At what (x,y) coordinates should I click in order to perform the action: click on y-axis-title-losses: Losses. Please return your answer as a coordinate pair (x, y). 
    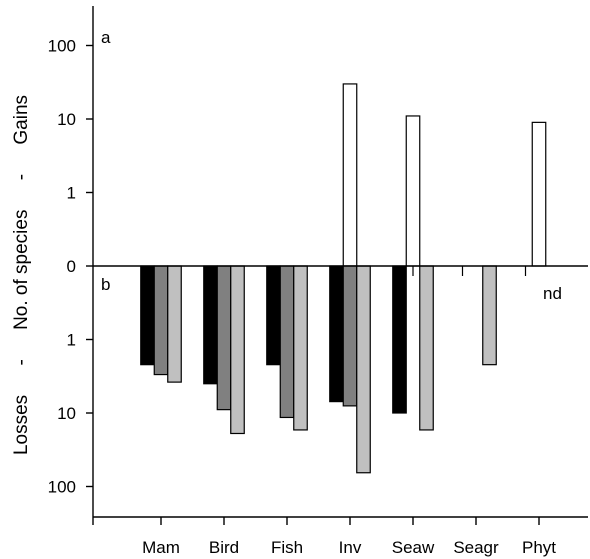
    Looking at the image, I should click on (21, 425).